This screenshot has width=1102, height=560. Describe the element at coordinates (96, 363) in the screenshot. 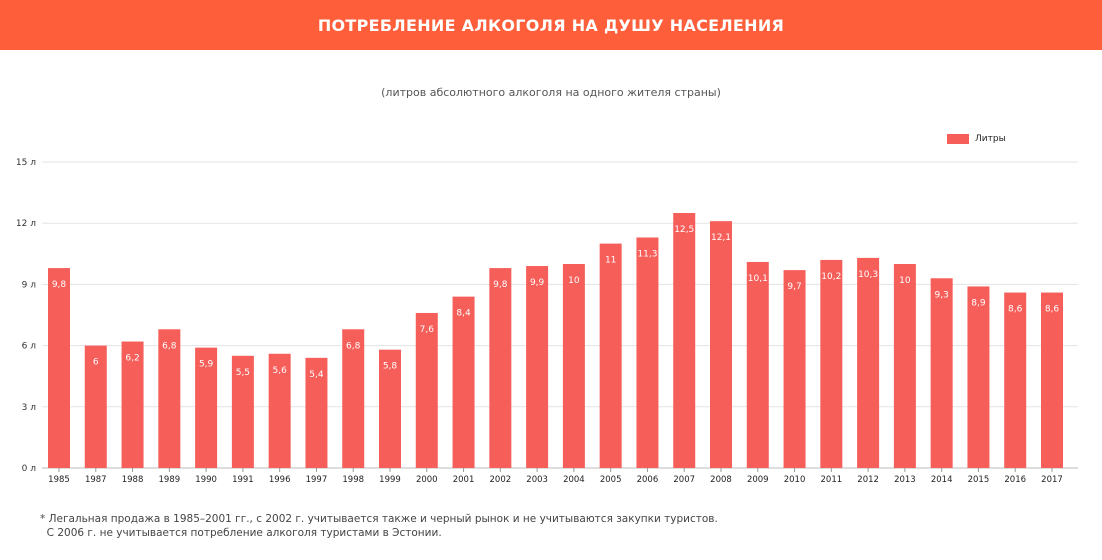

I see `bar-value-label: 6` at that location.